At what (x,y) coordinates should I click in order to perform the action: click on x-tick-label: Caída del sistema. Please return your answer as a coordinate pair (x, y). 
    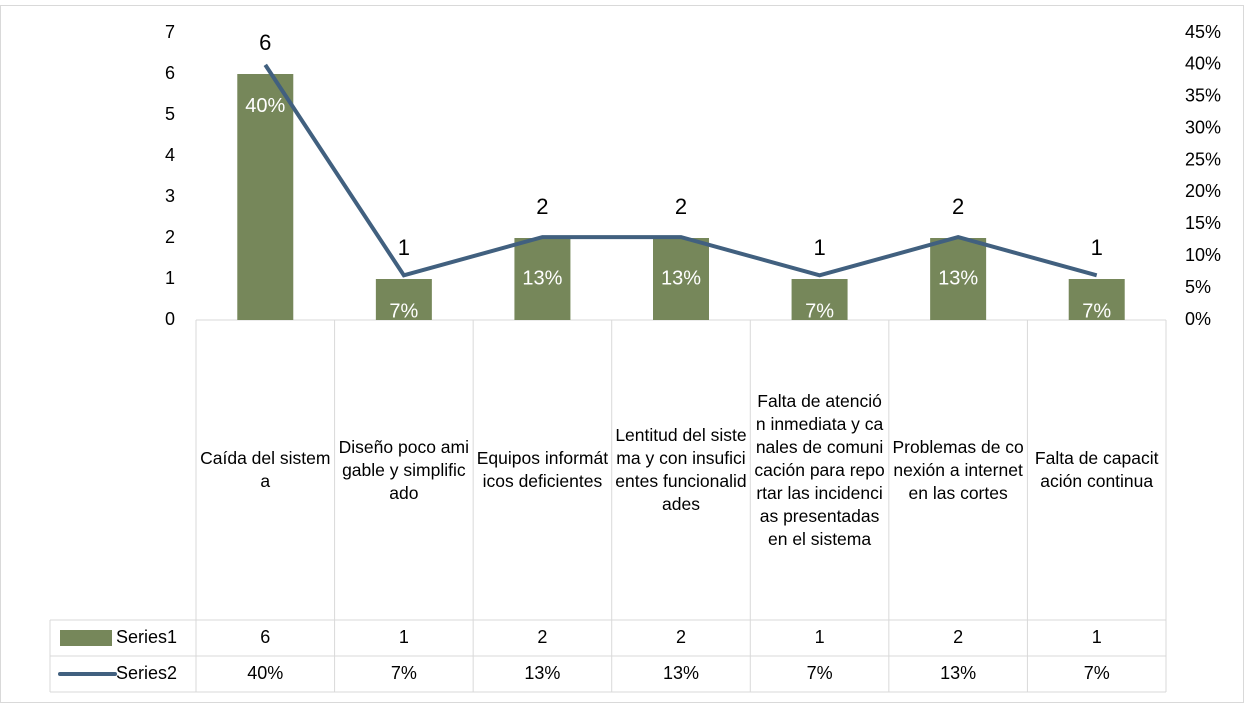
    Looking at the image, I should click on (265, 469).